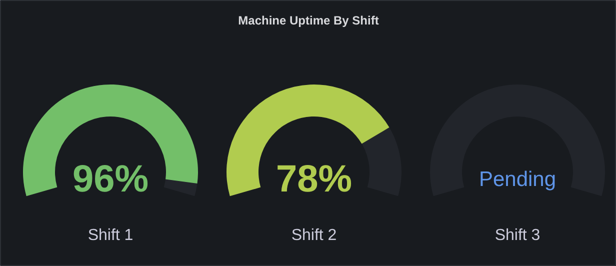  What do you see at coordinates (110, 179) in the screenshot?
I see `data-label: 96%` at bounding box center [110, 179].